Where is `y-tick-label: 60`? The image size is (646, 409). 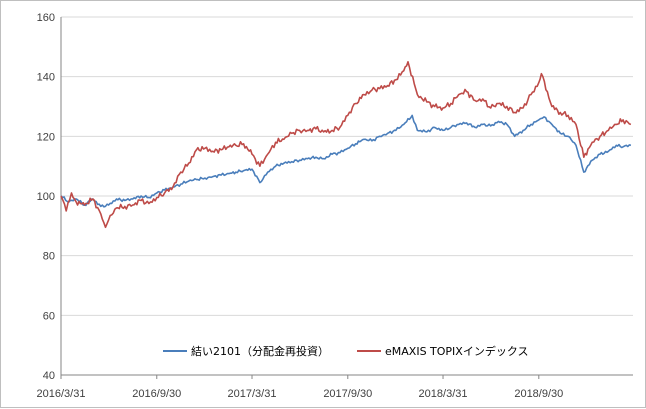
y-tick-label: 60 is located at coordinates (49, 316).